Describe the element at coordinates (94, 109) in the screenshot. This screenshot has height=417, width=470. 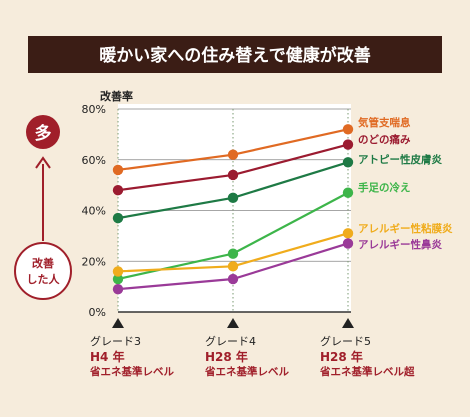
I see `y-tick-label: 80%` at that location.